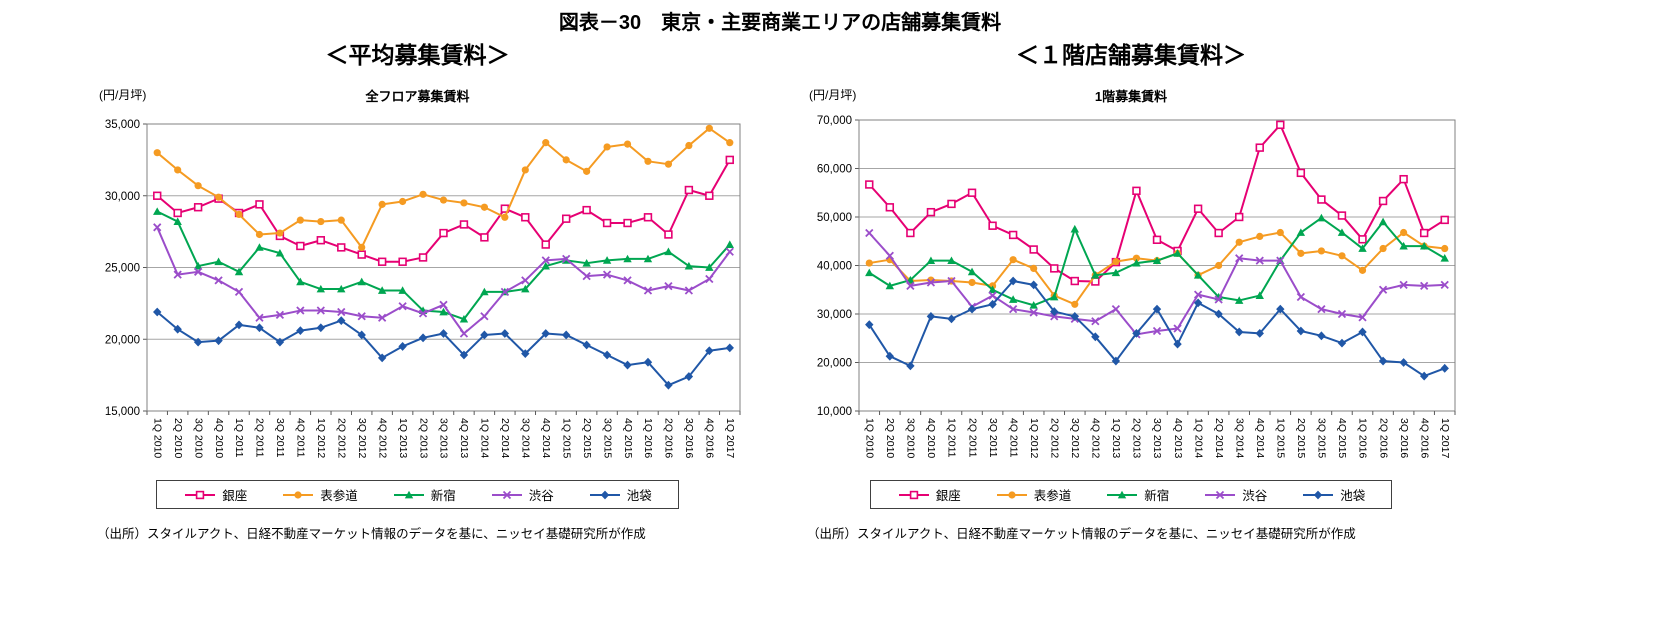 The height and width of the screenshot is (626, 1655). I want to click on average-rent-heading: ＜平均募集賃料＞, so click(417, 55).